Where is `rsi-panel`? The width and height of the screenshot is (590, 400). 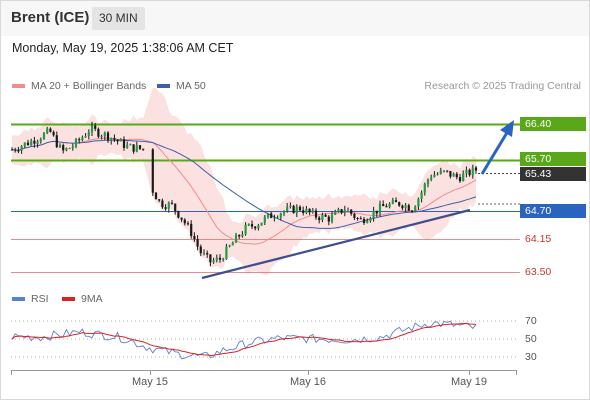
rsi-panel is located at coordinates (264, 340).